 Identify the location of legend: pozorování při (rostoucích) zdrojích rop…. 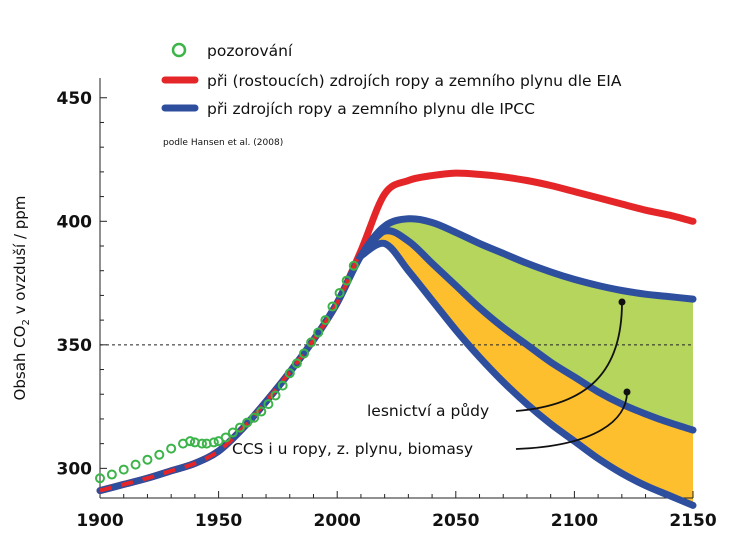
(391, 95).